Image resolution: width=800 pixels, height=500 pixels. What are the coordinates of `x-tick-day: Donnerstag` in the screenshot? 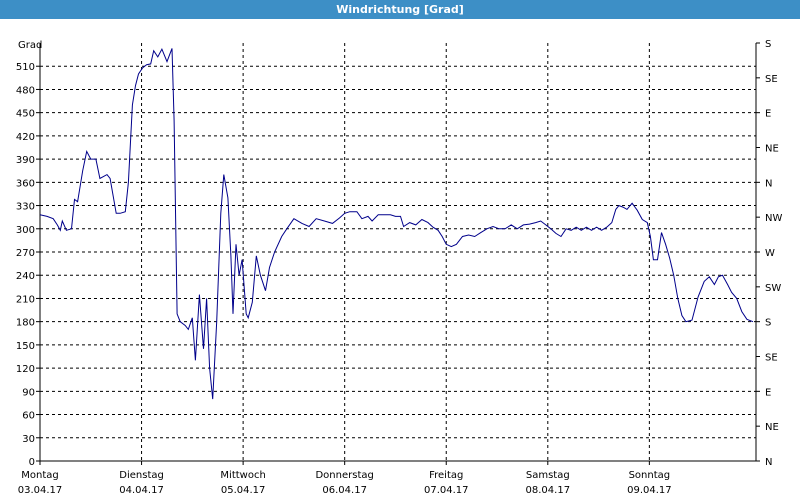 It's located at (344, 475).